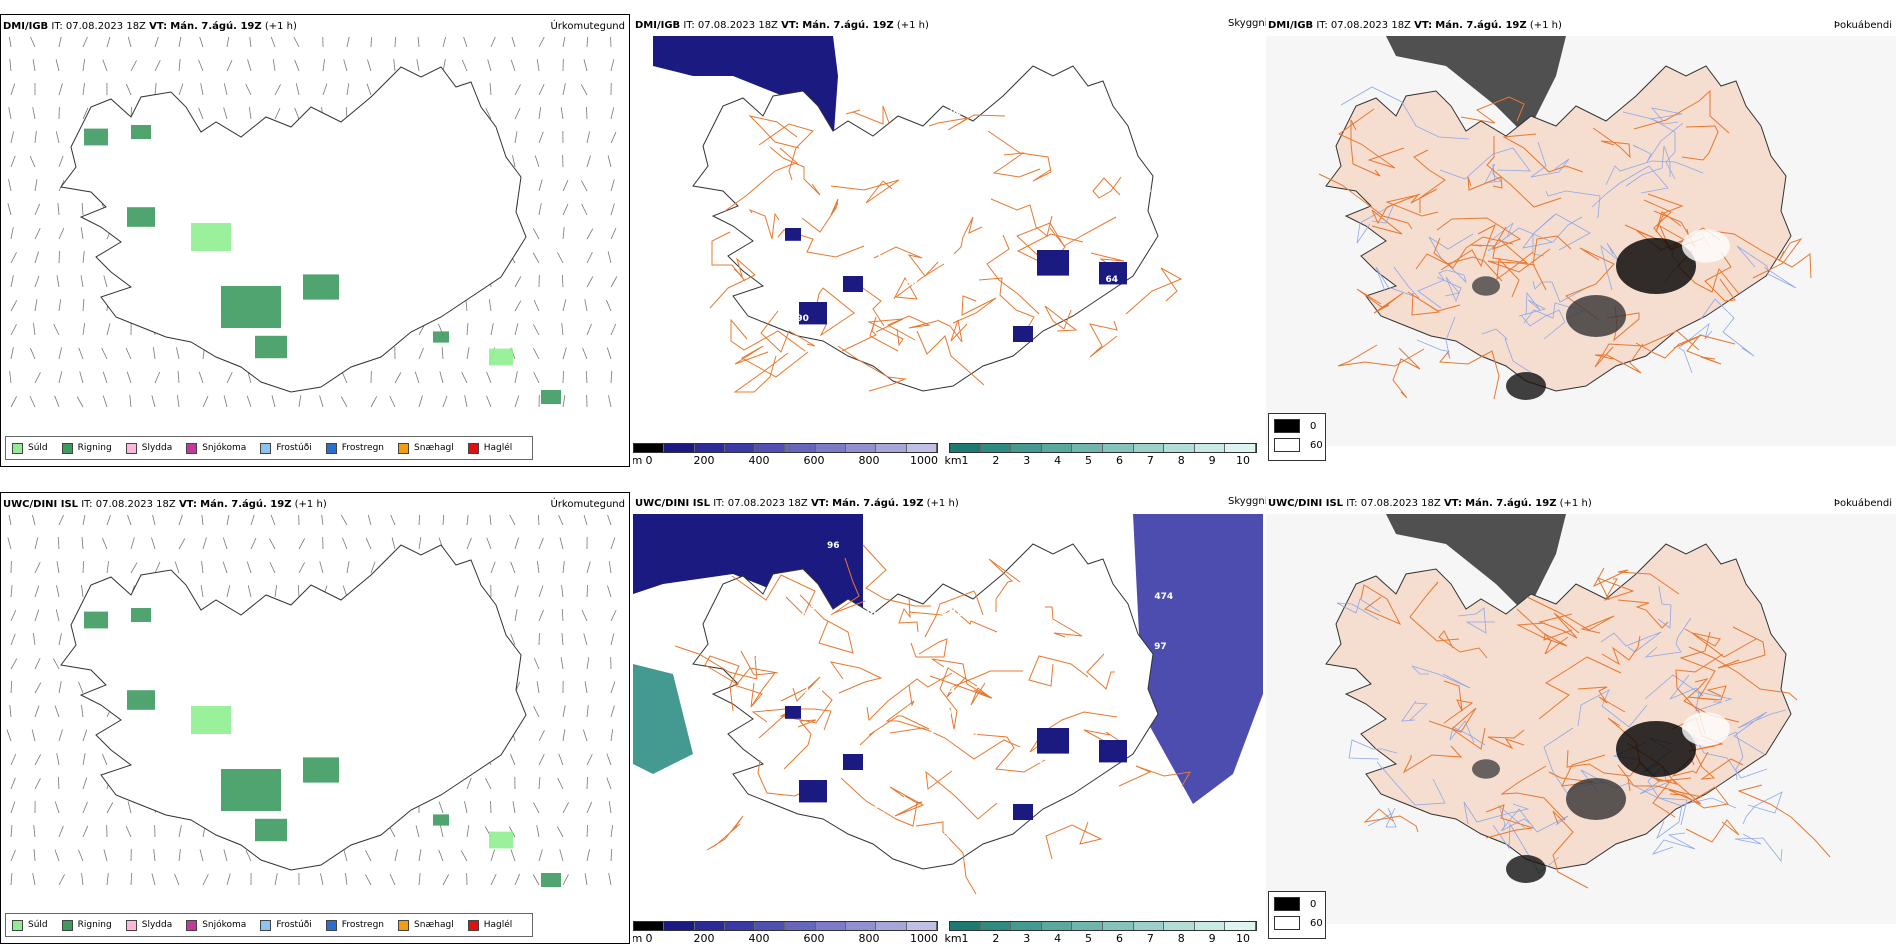 The height and width of the screenshot is (950, 1900). Describe the element at coordinates (38, 925) in the screenshot. I see `legend-label: Súld` at that location.